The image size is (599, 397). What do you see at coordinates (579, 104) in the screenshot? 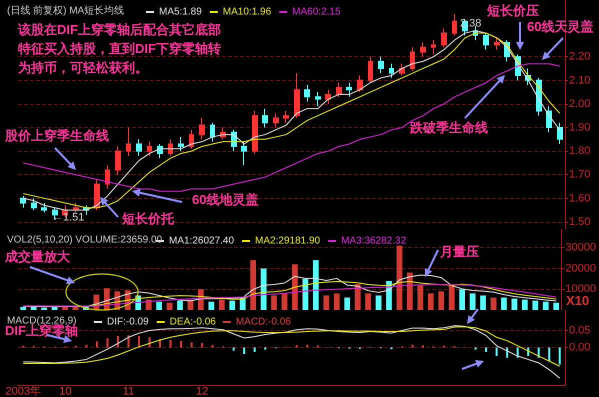
I see `y-tick-label: 2.00` at bounding box center [579, 104].